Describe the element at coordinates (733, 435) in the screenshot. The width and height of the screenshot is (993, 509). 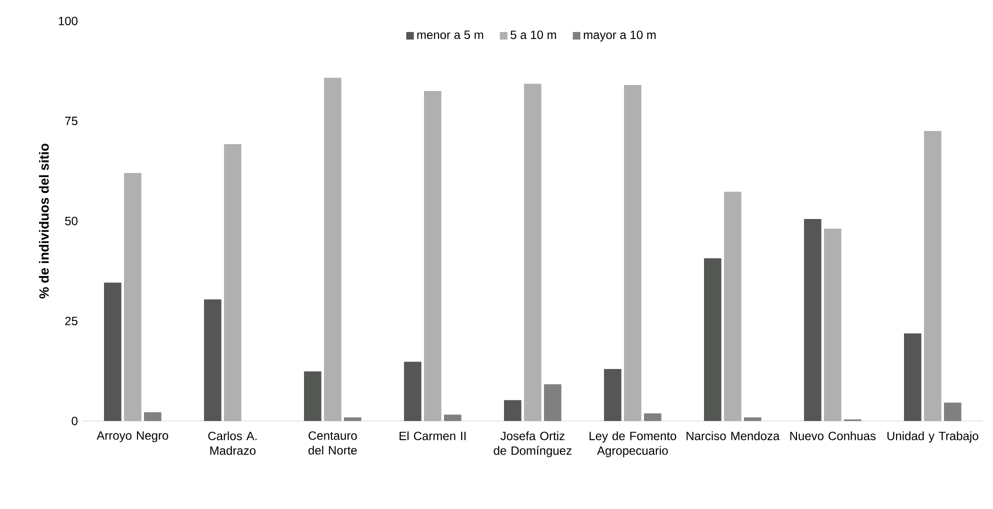
I see `x-tick-label: Narciso Mendoza` at that location.